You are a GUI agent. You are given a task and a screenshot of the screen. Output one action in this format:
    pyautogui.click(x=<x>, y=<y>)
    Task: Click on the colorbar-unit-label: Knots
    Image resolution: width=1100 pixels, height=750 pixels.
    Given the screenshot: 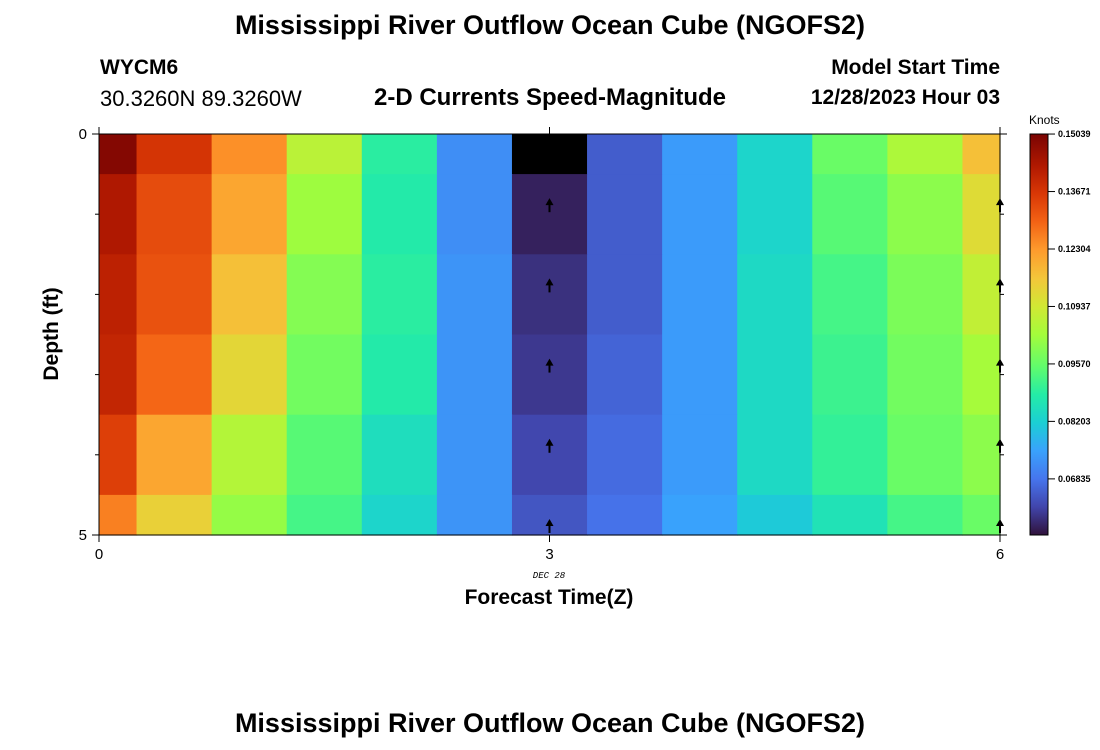 What is the action you would take?
    pyautogui.click(x=1044, y=120)
    